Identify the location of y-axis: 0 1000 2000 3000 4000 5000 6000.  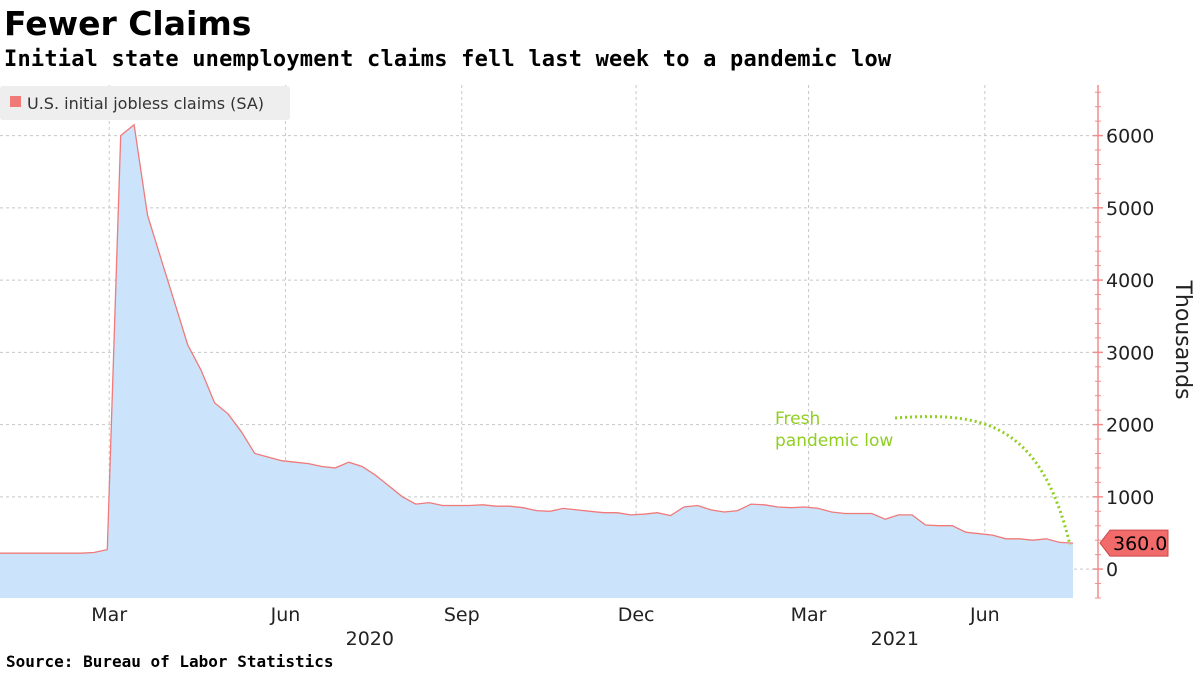
(1123, 342).